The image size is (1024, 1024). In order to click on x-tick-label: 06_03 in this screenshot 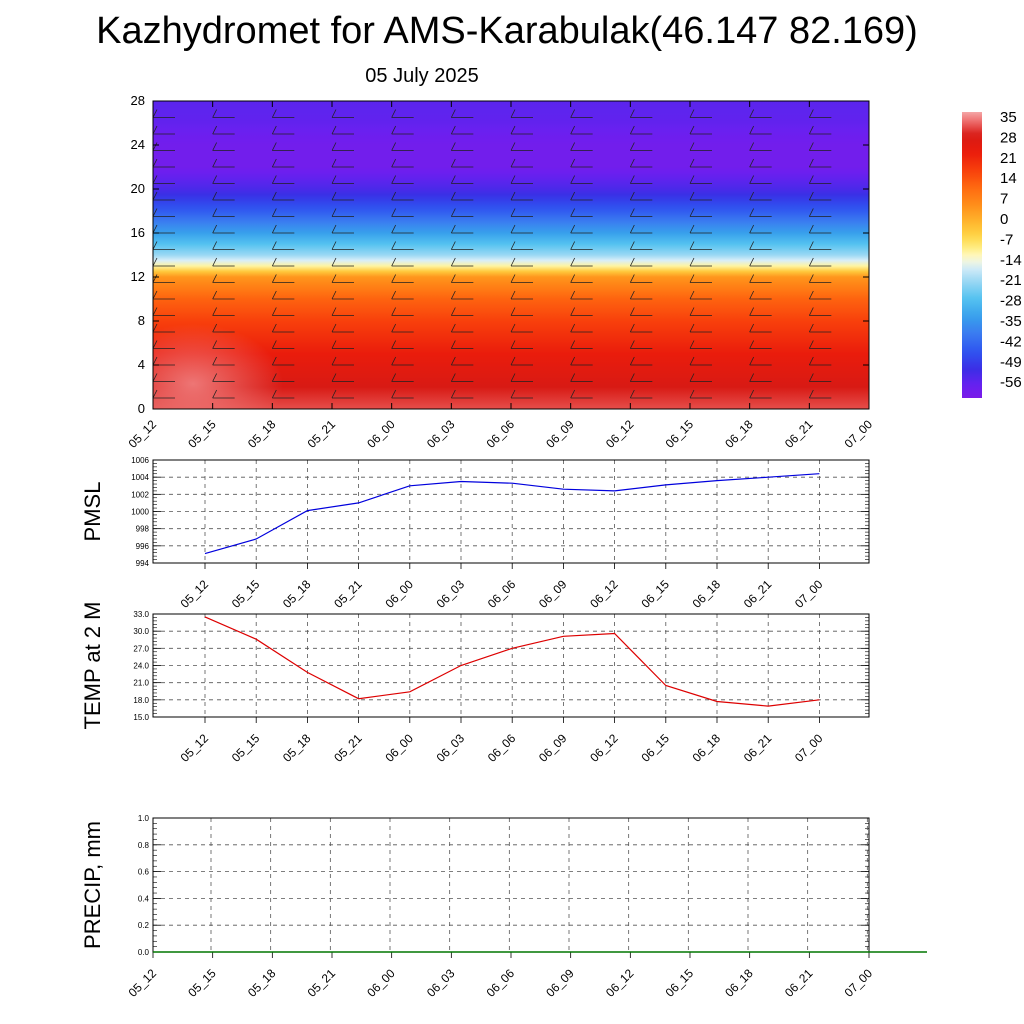, I will do `click(451, 594)`.